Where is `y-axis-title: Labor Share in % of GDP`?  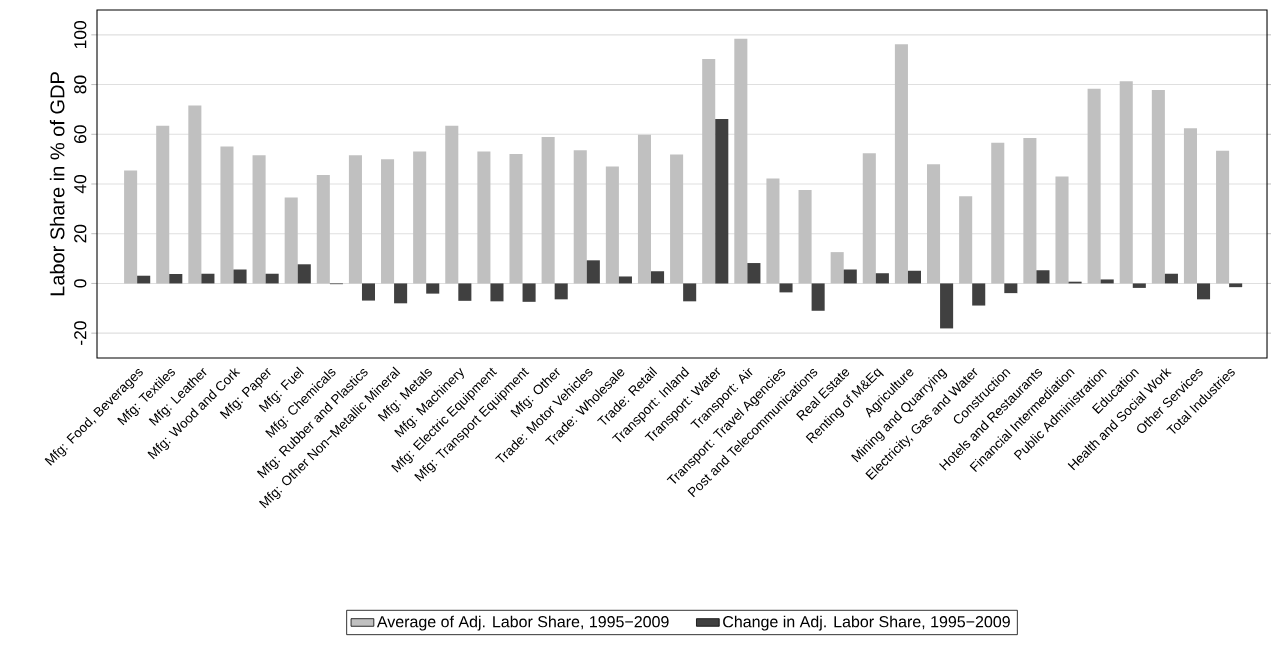 y-axis-title: Labor Share in % of GDP is located at coordinates (57, 184).